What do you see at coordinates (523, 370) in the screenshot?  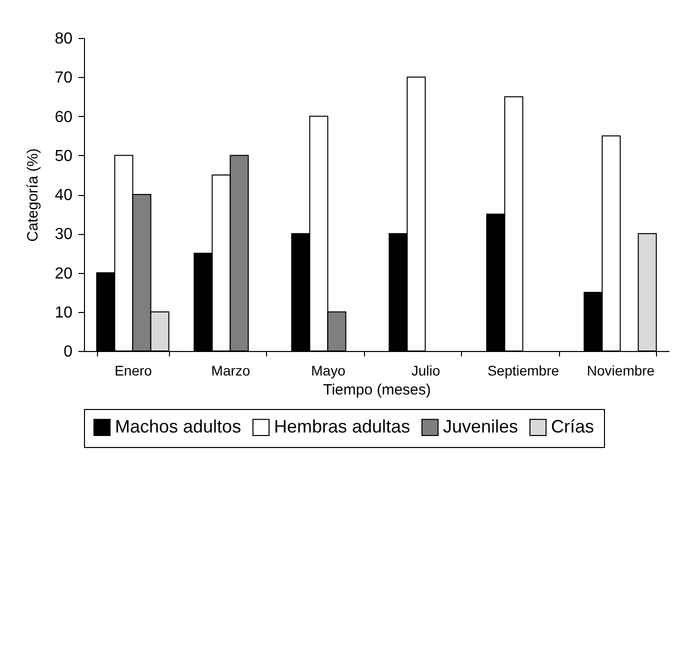 I see `x-tick-label: Septiembre` at bounding box center [523, 370].